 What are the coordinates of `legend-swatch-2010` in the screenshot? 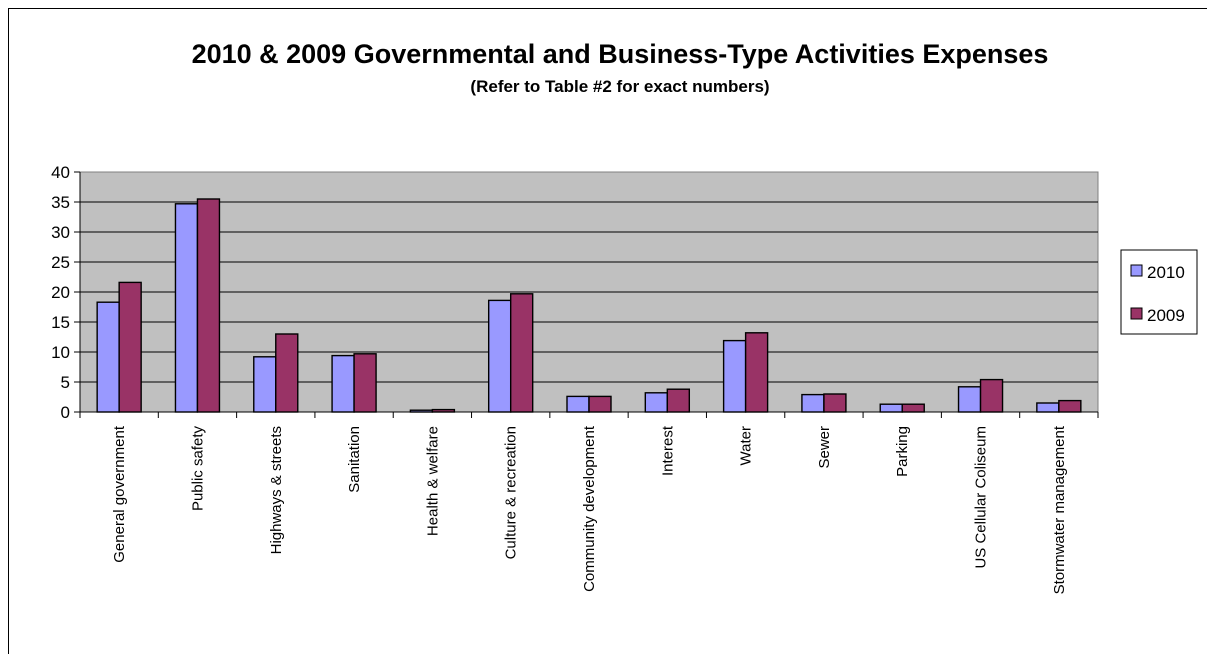 It's located at (1136, 270).